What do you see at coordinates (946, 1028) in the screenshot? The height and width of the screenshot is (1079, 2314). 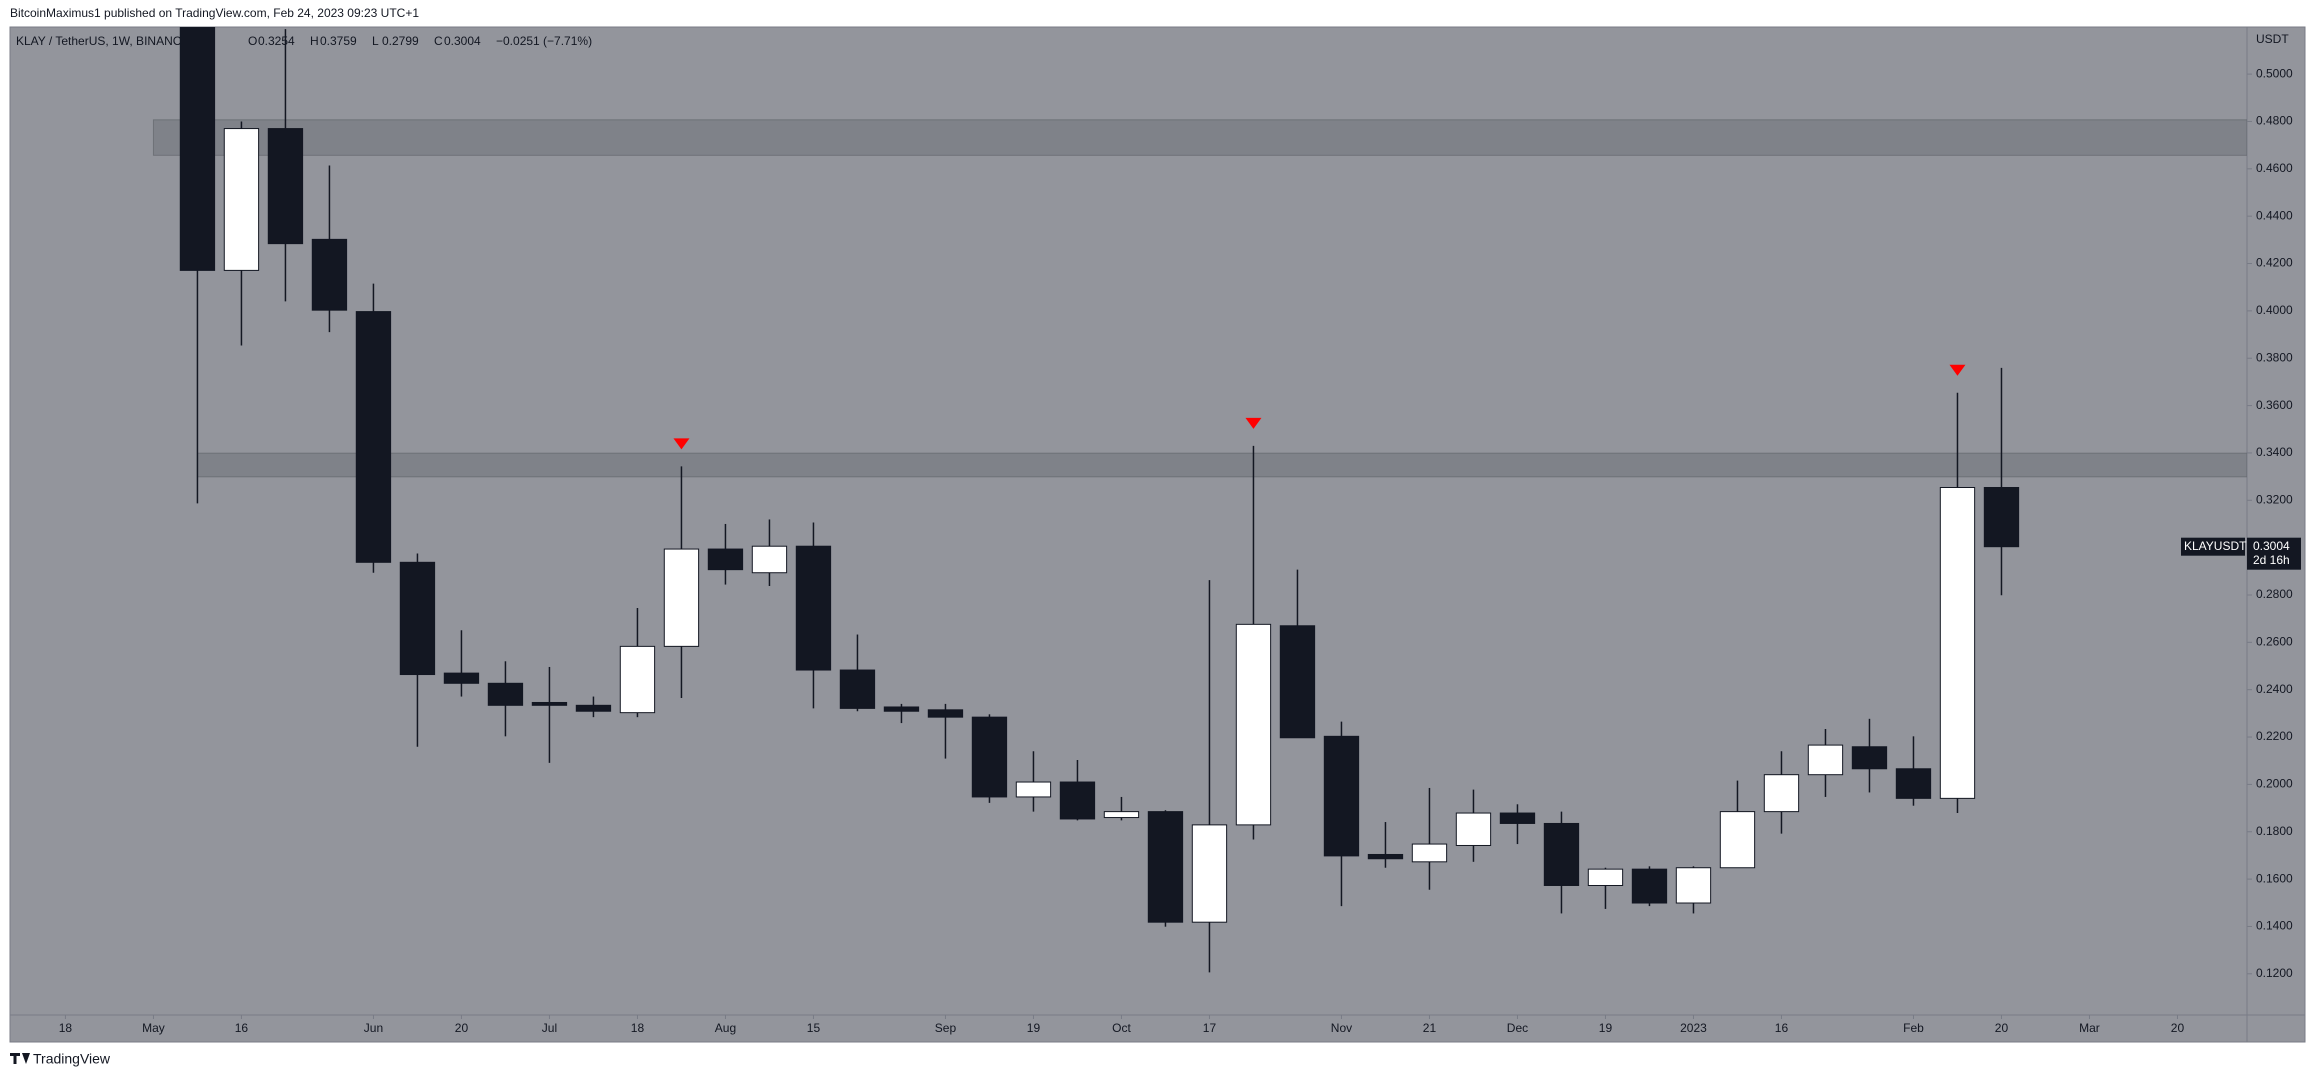 I see `x-tick-label: Sep` at bounding box center [946, 1028].